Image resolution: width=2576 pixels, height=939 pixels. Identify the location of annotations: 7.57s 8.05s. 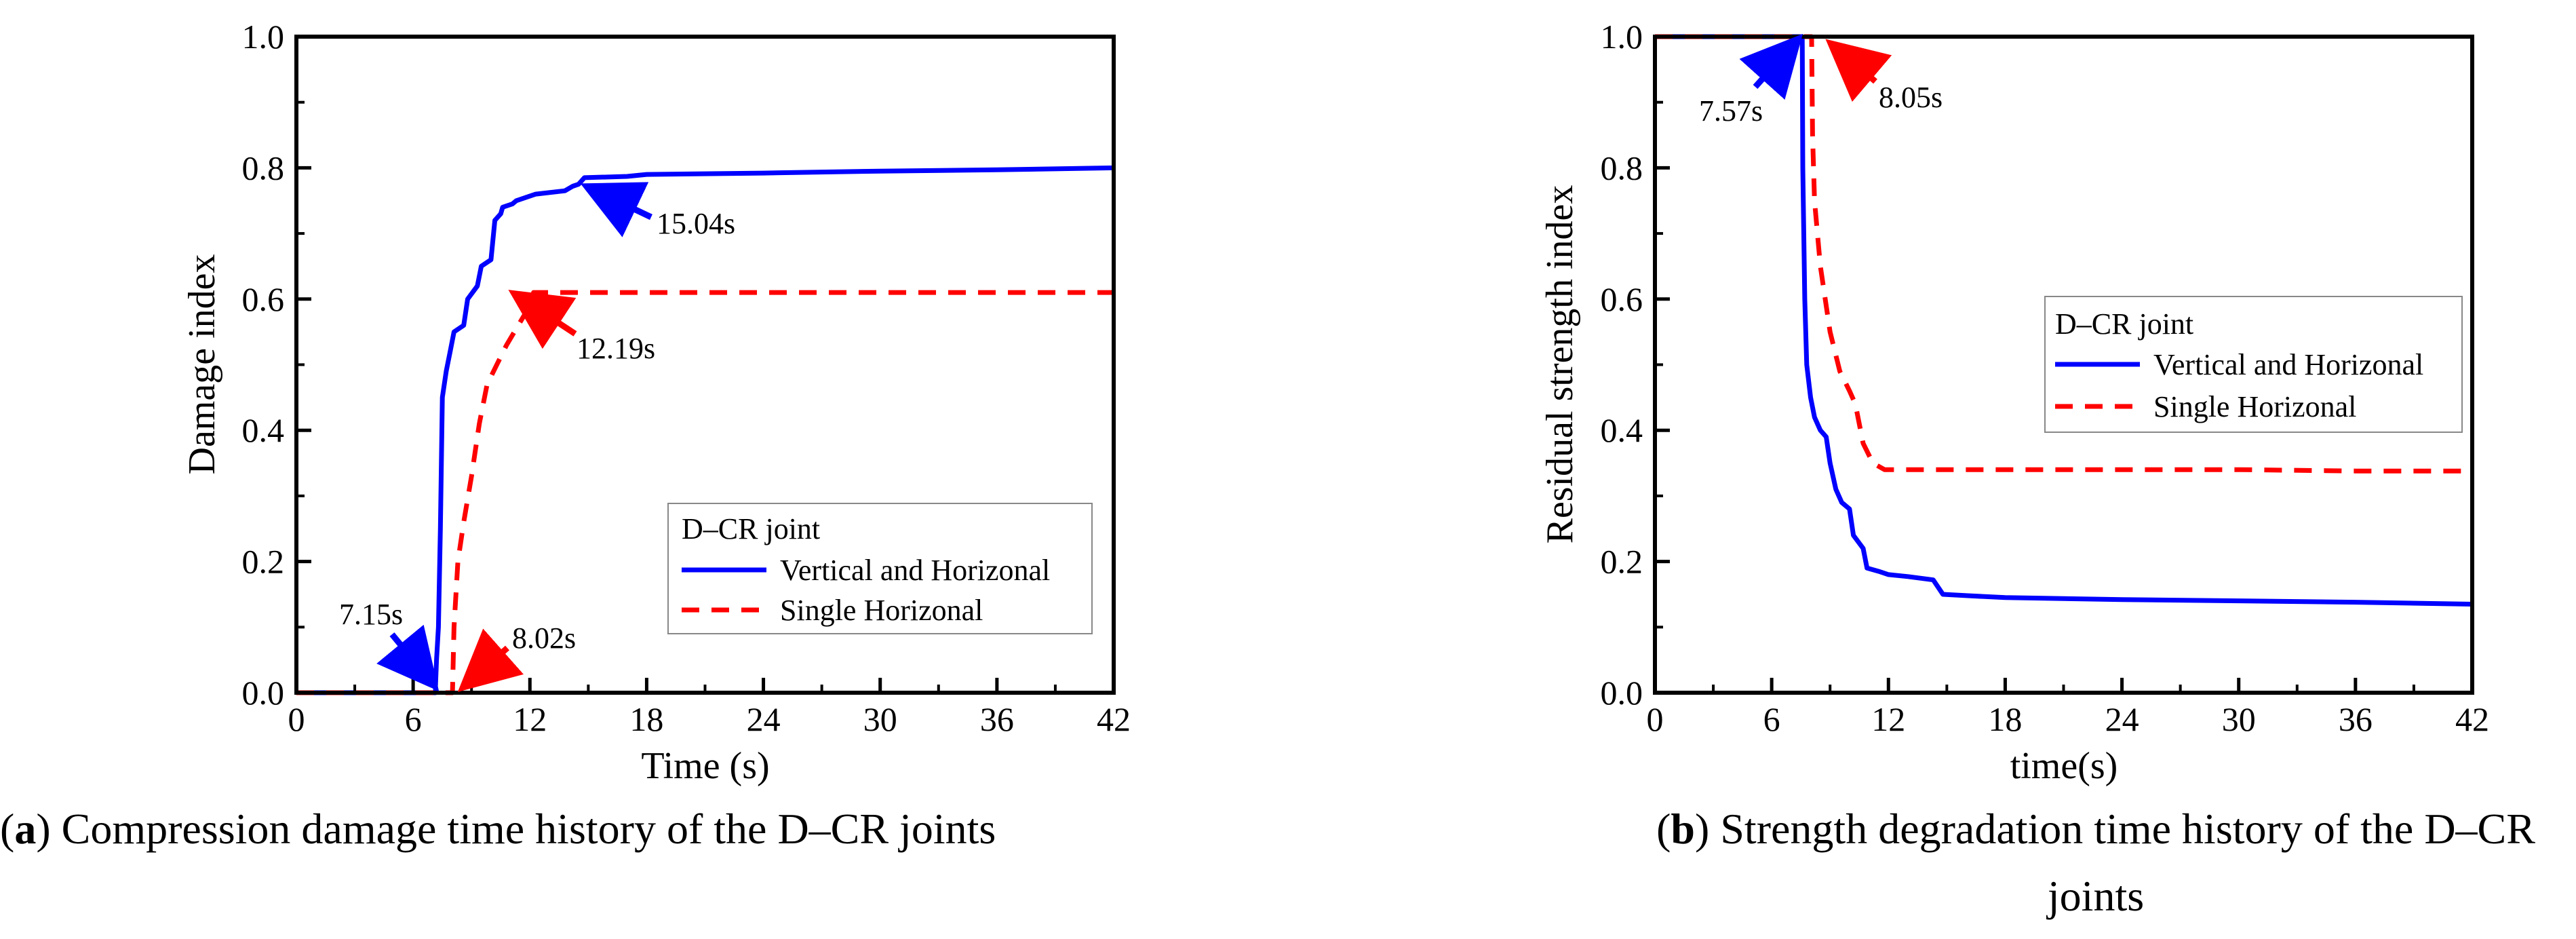
(1821, 80).